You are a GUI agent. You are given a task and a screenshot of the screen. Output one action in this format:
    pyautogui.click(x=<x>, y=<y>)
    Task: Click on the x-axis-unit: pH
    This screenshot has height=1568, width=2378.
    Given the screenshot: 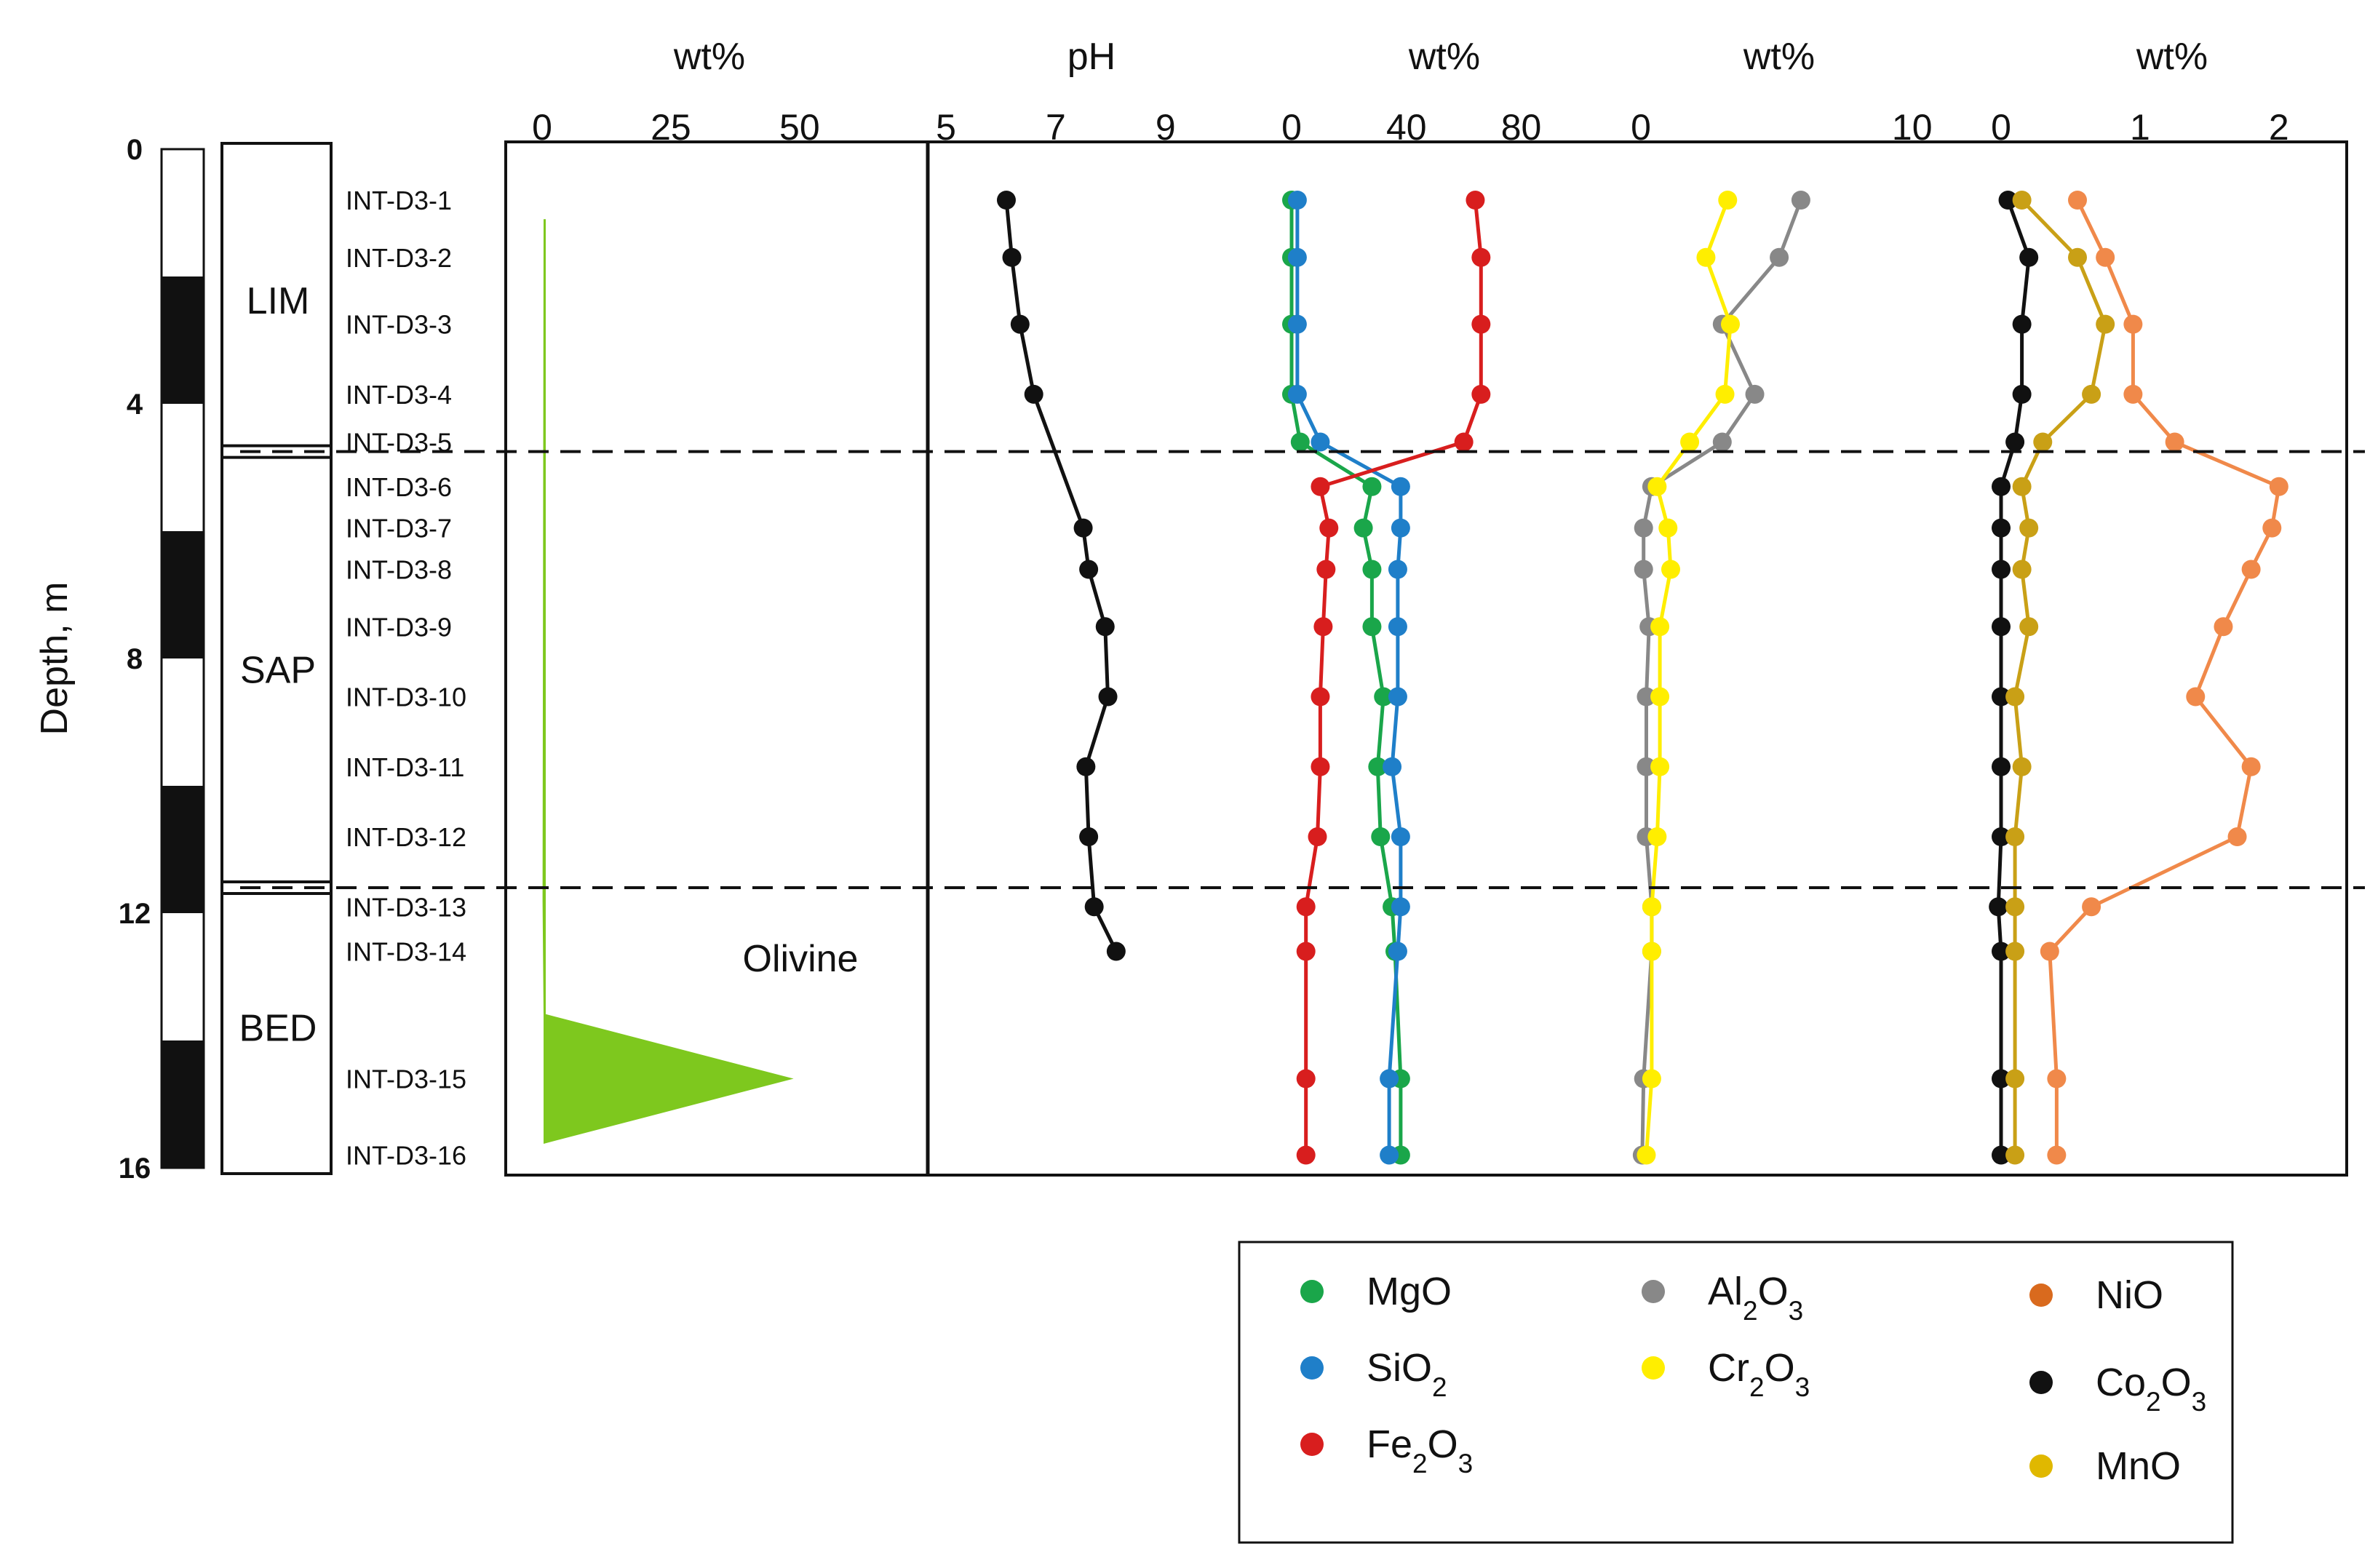 What is the action you would take?
    pyautogui.click(x=1091, y=57)
    